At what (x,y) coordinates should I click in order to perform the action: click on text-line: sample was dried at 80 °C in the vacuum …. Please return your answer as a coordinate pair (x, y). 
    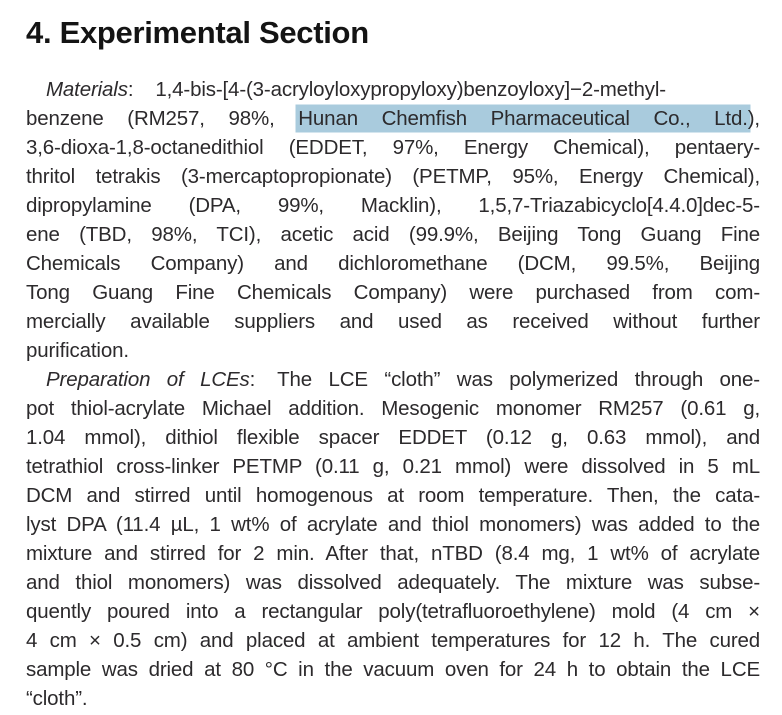
    Looking at the image, I should click on (393, 669).